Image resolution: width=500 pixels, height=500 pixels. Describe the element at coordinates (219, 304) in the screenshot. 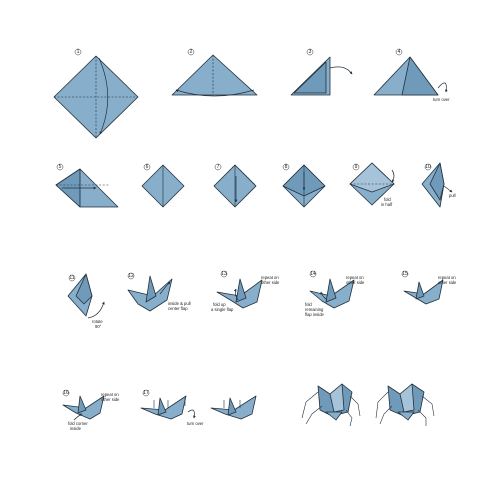

I see `step-note-line: fold up` at that location.